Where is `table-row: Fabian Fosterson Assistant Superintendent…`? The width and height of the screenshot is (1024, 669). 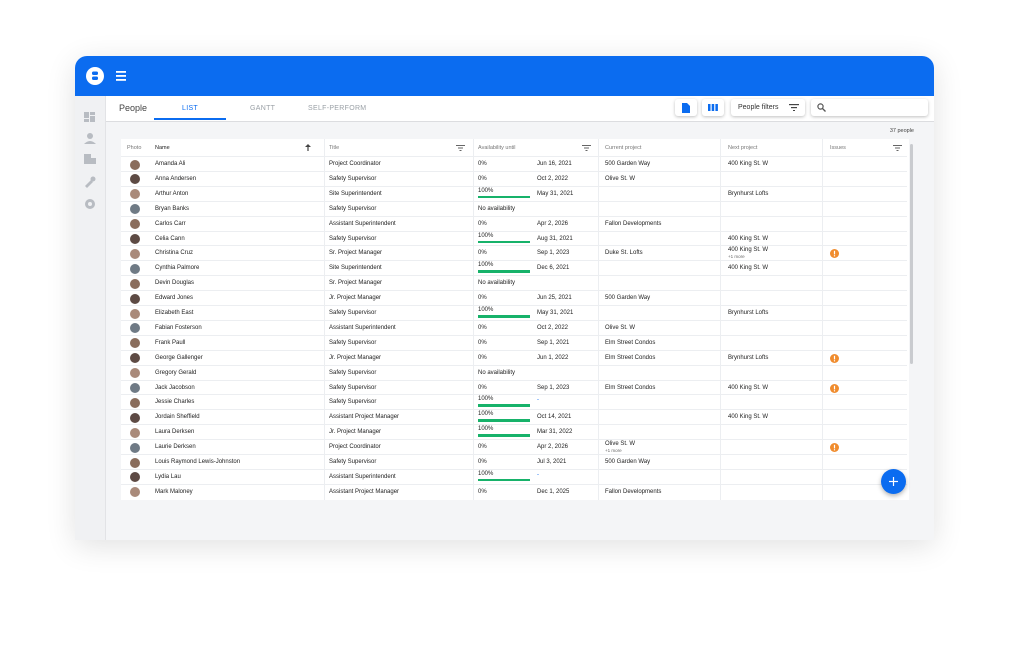
table-row: Fabian Fosterson Assistant Superintendent… is located at coordinates (514, 327).